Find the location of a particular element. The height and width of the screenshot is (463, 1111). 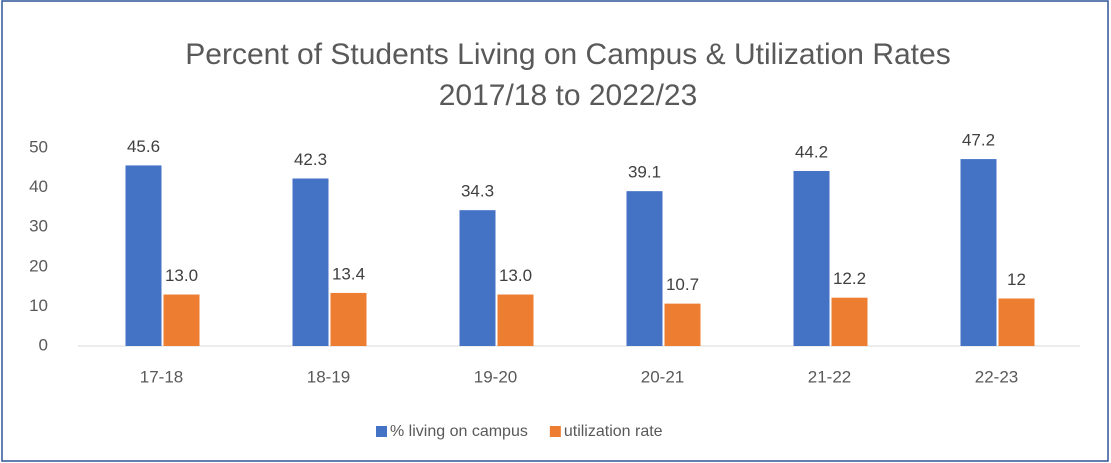

data-label: 39.1 is located at coordinates (644, 172).